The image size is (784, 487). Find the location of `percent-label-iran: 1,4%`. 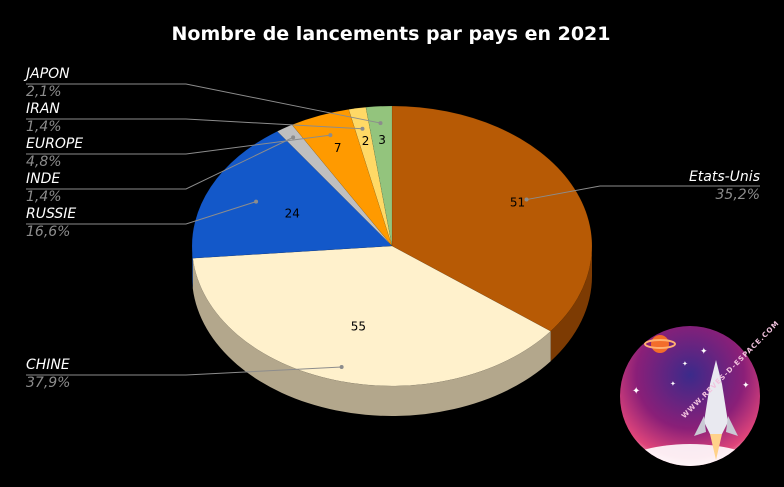

percent-label-iran: 1,4% is located at coordinates (44, 127).